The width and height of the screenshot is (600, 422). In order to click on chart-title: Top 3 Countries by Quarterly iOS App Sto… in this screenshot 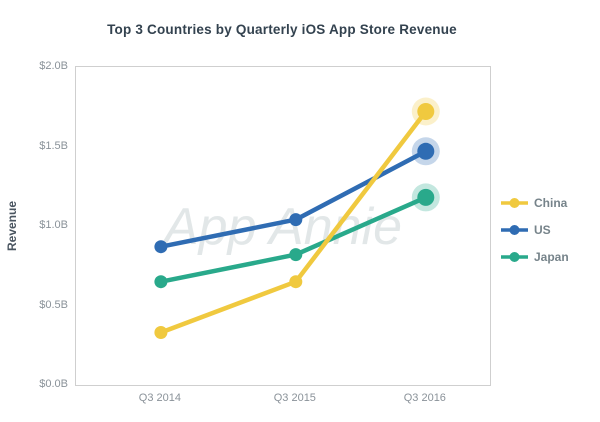, I will do `click(282, 29)`.